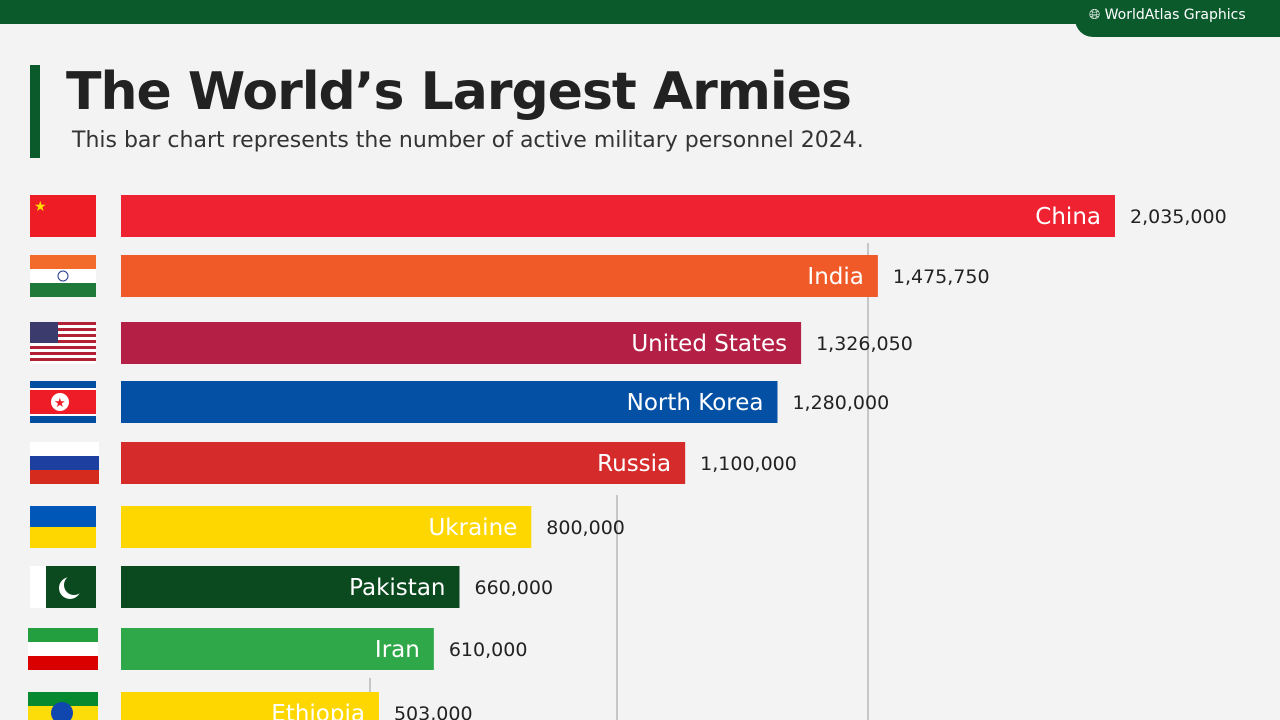 This screenshot has width=1280, height=720. Describe the element at coordinates (318, 710) in the screenshot. I see `bar-label: Ethiopia` at that location.